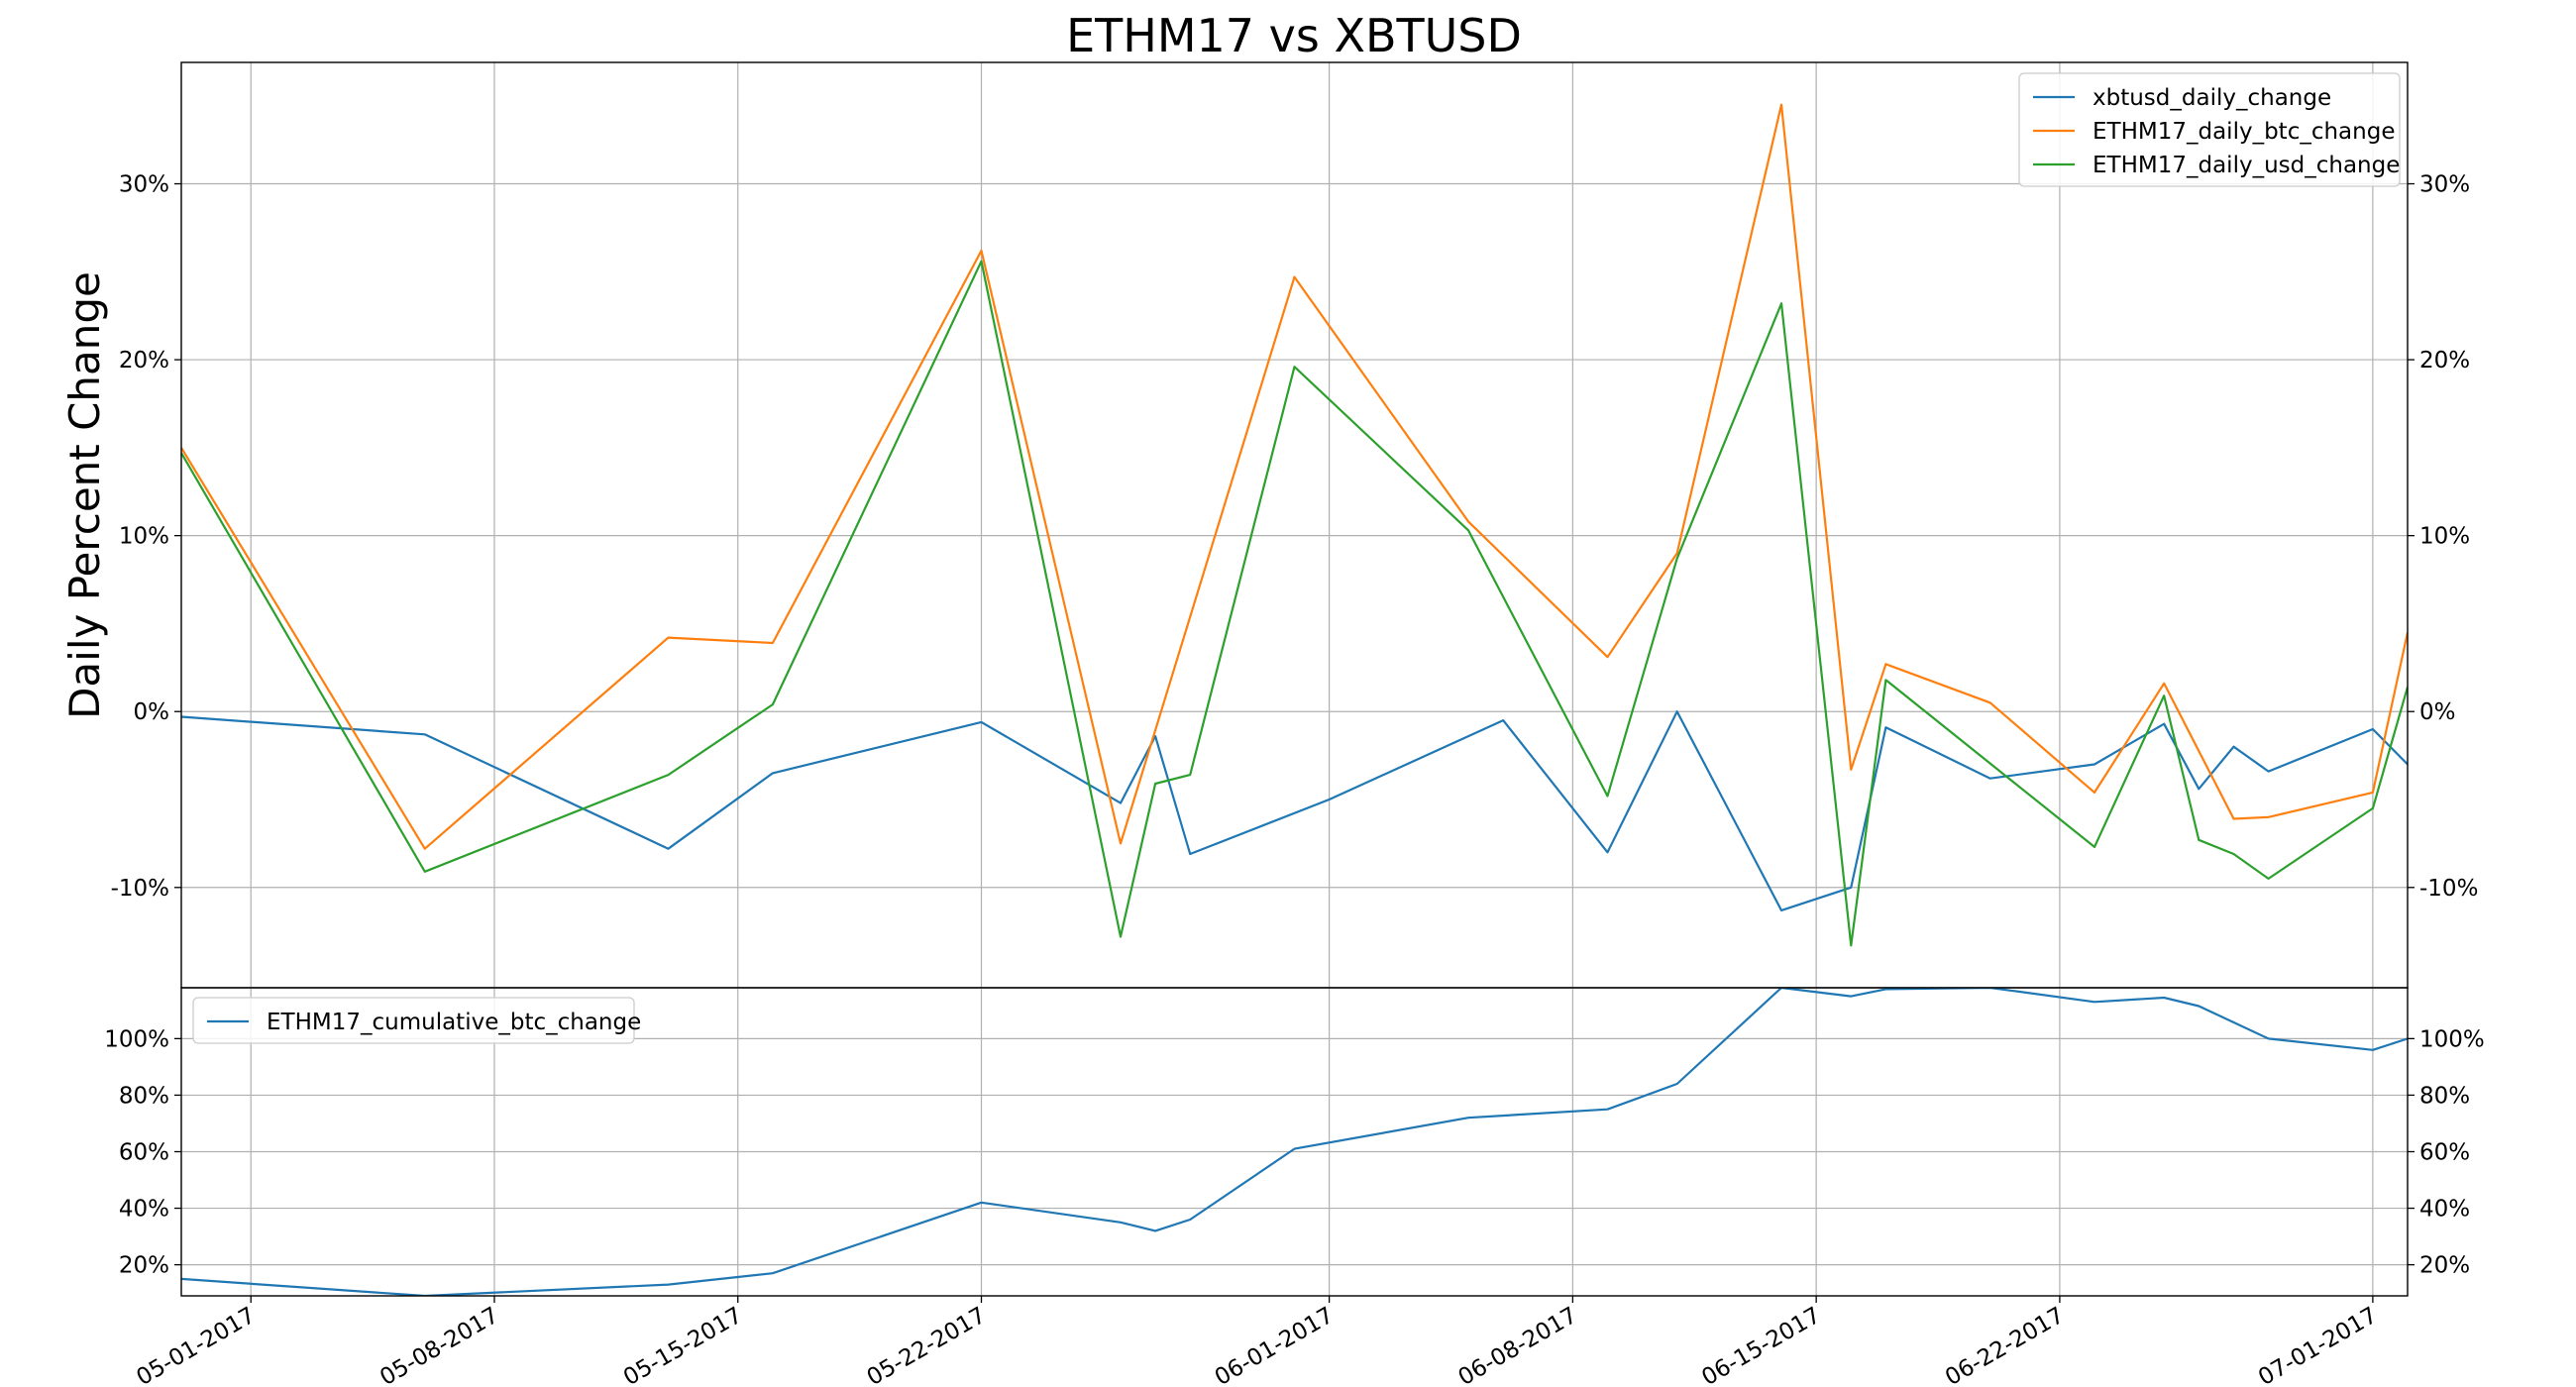 This screenshot has width=2576, height=1387. I want to click on y-axis-label: Daily Percent Change, so click(84, 495).